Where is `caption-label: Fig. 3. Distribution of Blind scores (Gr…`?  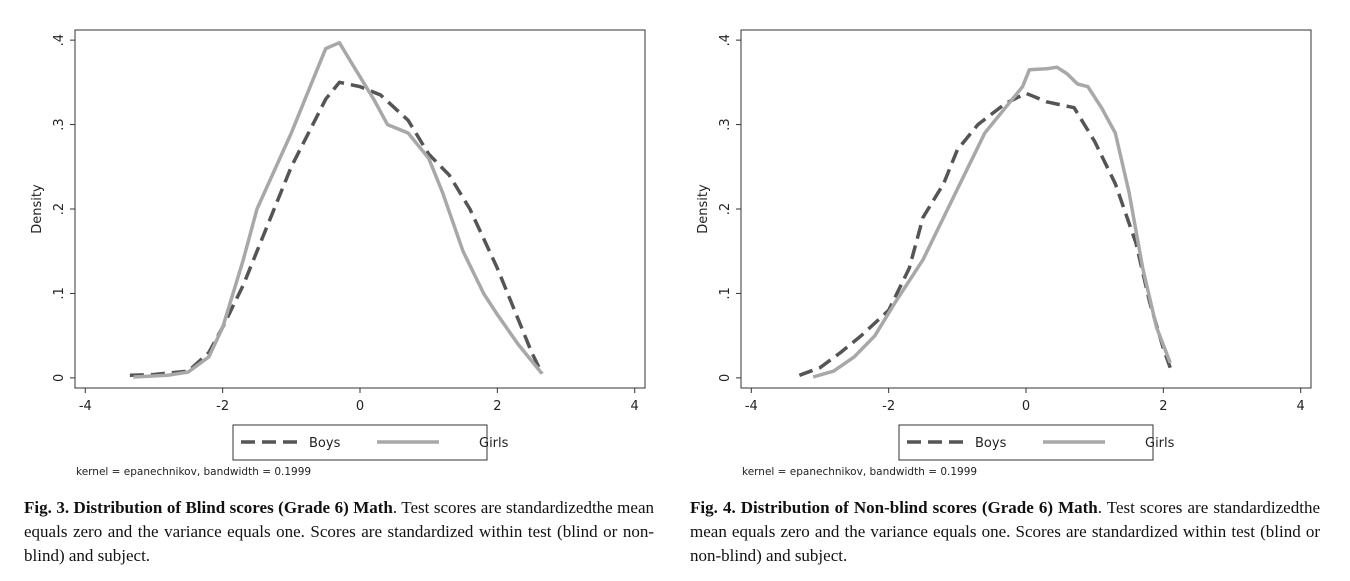
caption-label: Fig. 3. Distribution of Blind scores (Gr… is located at coordinates (208, 507).